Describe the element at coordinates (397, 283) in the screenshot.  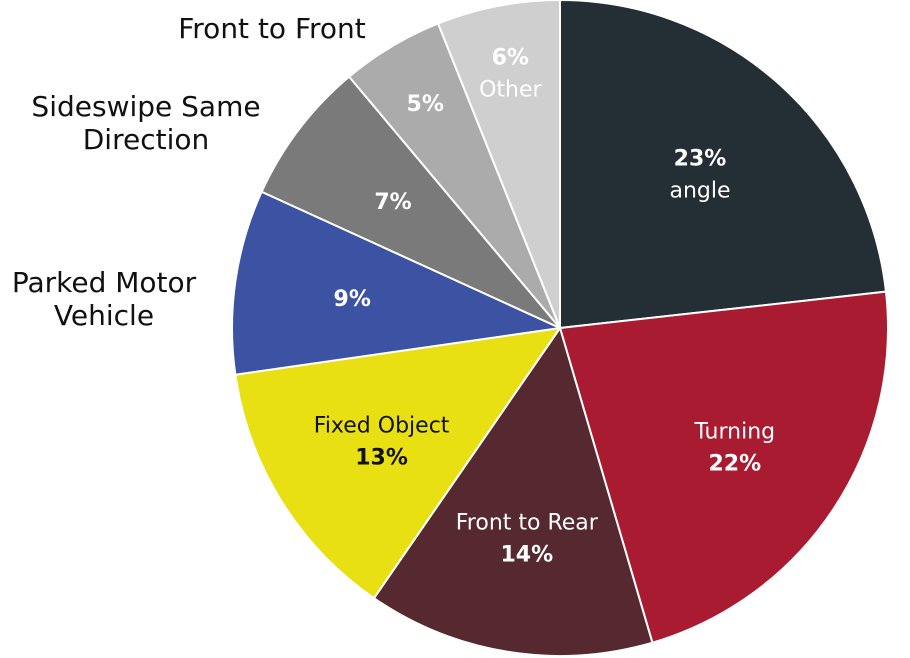
I see `pie-slice-parked-motor-vehicle` at that location.